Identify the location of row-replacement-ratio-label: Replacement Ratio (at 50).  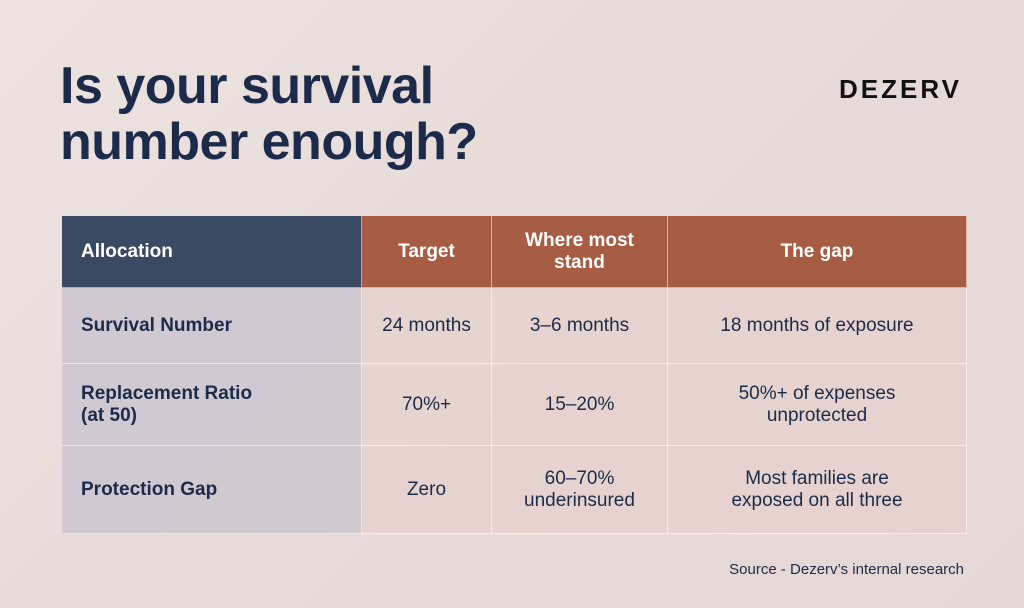
(212, 405).